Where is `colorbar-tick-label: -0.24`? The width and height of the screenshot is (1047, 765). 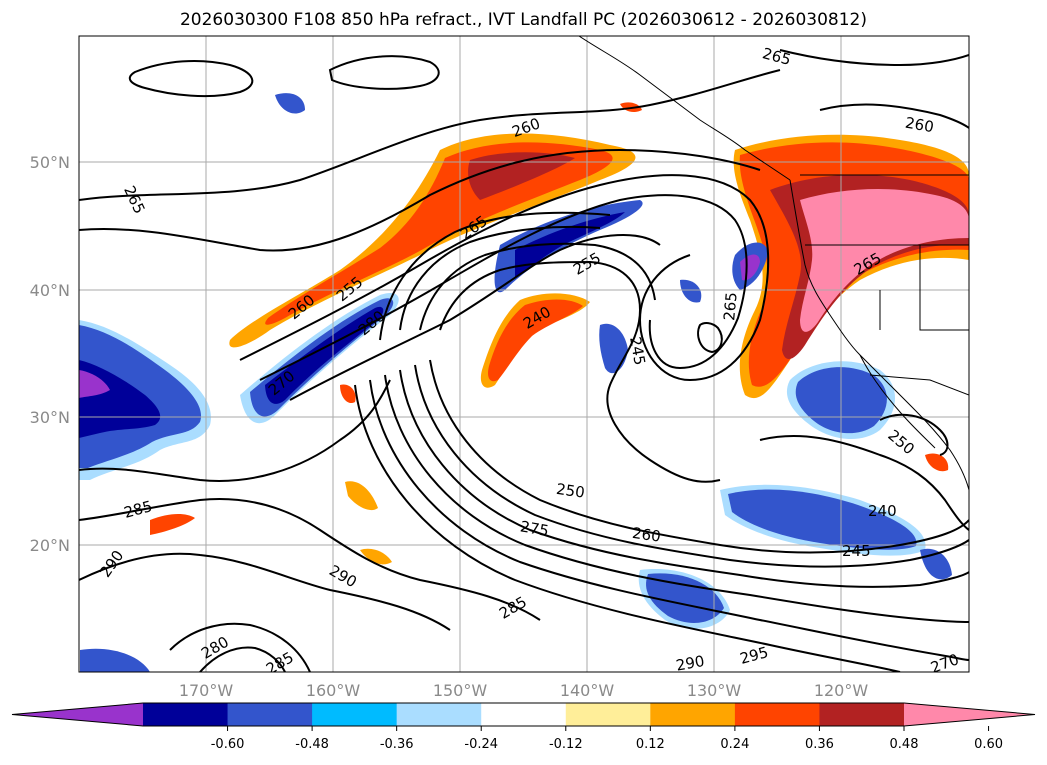
colorbar-tick-label: -0.24 is located at coordinates (481, 744).